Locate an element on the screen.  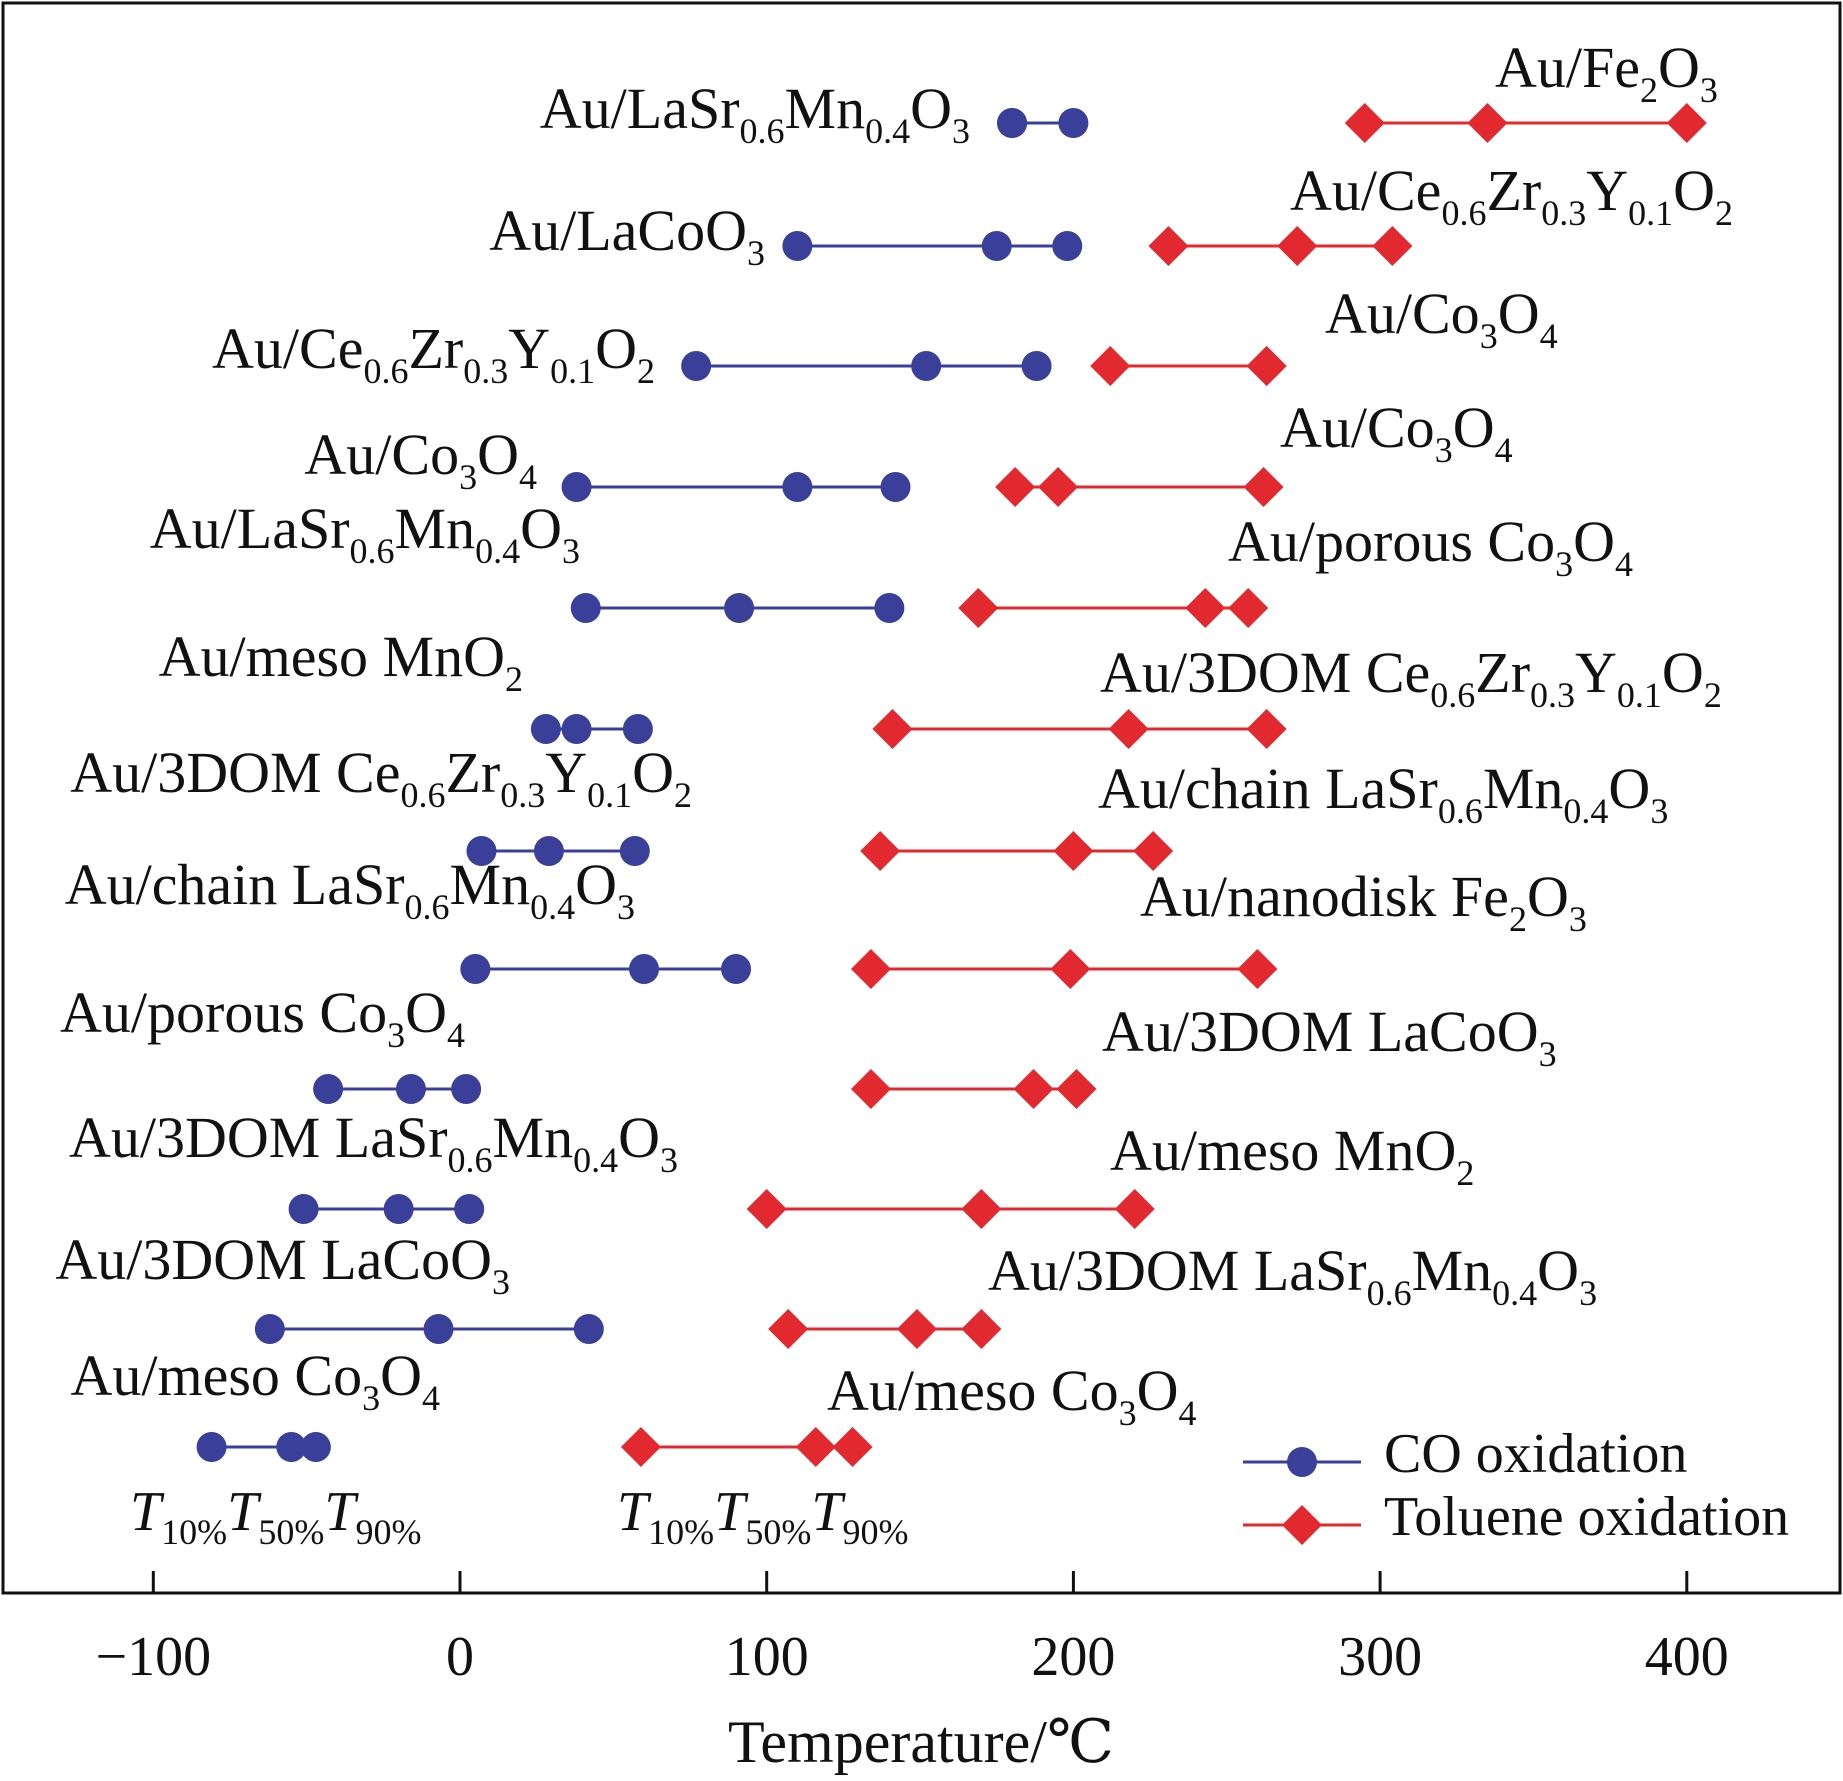
toluene-row: Au/porous Co3O4 is located at coordinates (1295, 568).